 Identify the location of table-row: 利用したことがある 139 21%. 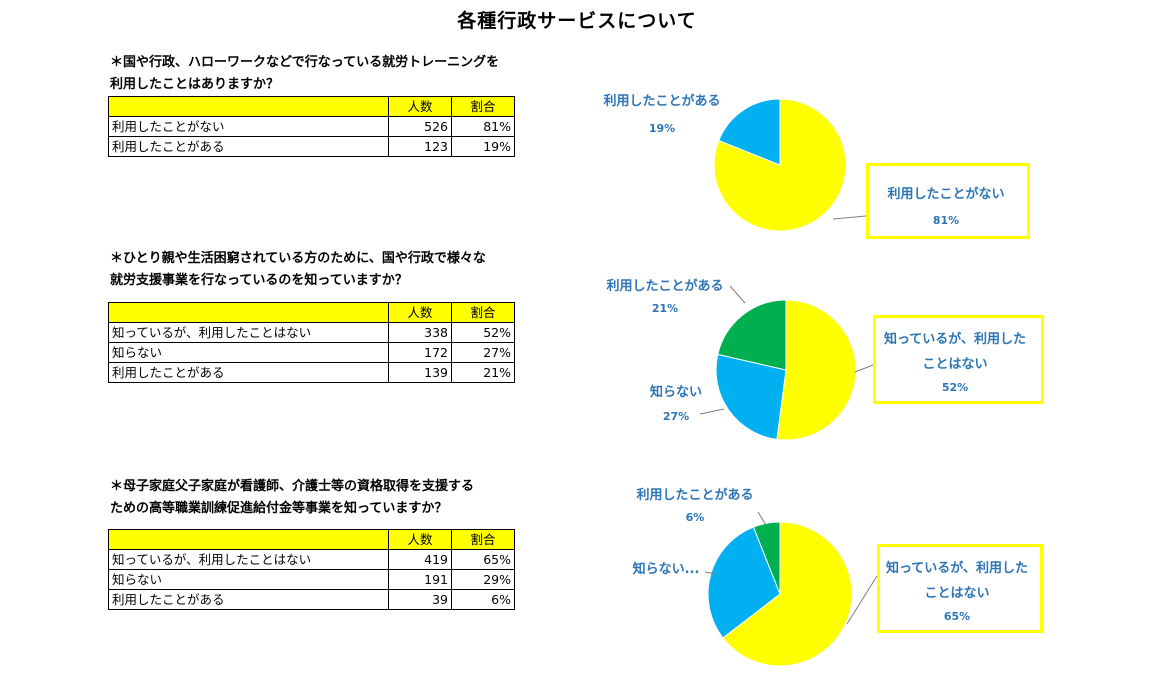
(311, 372).